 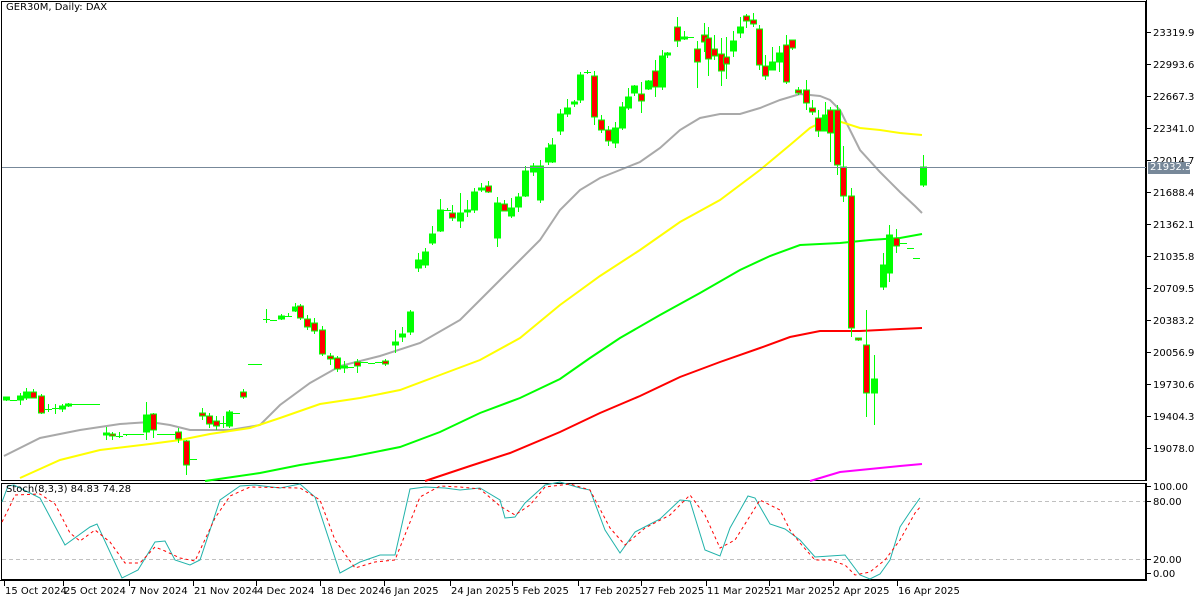 What do you see at coordinates (69, 489) in the screenshot?
I see `stoch-label: Stoch(8,3,3) 84.83 74.28` at bounding box center [69, 489].